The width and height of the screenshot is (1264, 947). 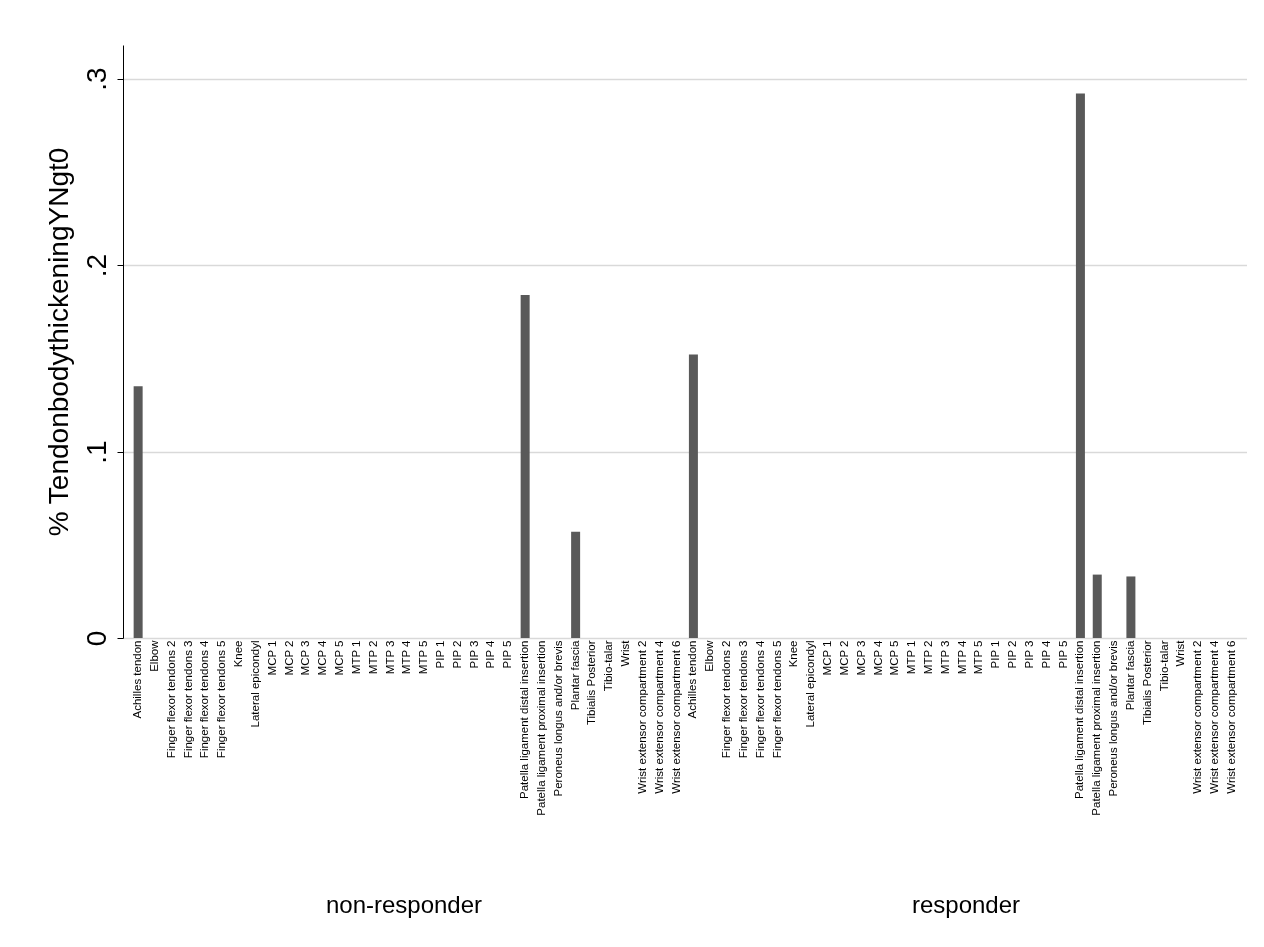 What do you see at coordinates (58, 342) in the screenshot?
I see `y-axis-title: % TendonbodythickeningYNgt0` at bounding box center [58, 342].